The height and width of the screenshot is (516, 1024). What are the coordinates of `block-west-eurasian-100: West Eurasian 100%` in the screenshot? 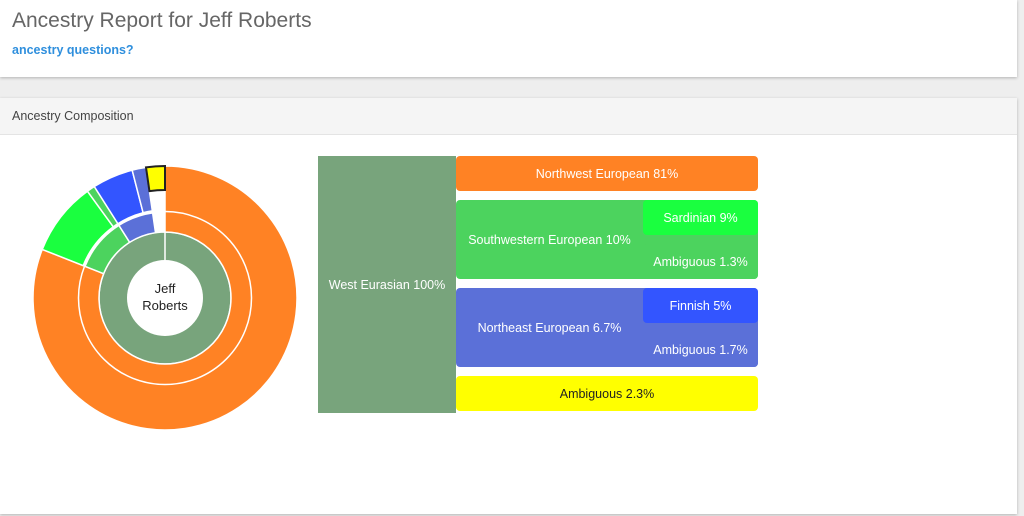 It's located at (387, 284).